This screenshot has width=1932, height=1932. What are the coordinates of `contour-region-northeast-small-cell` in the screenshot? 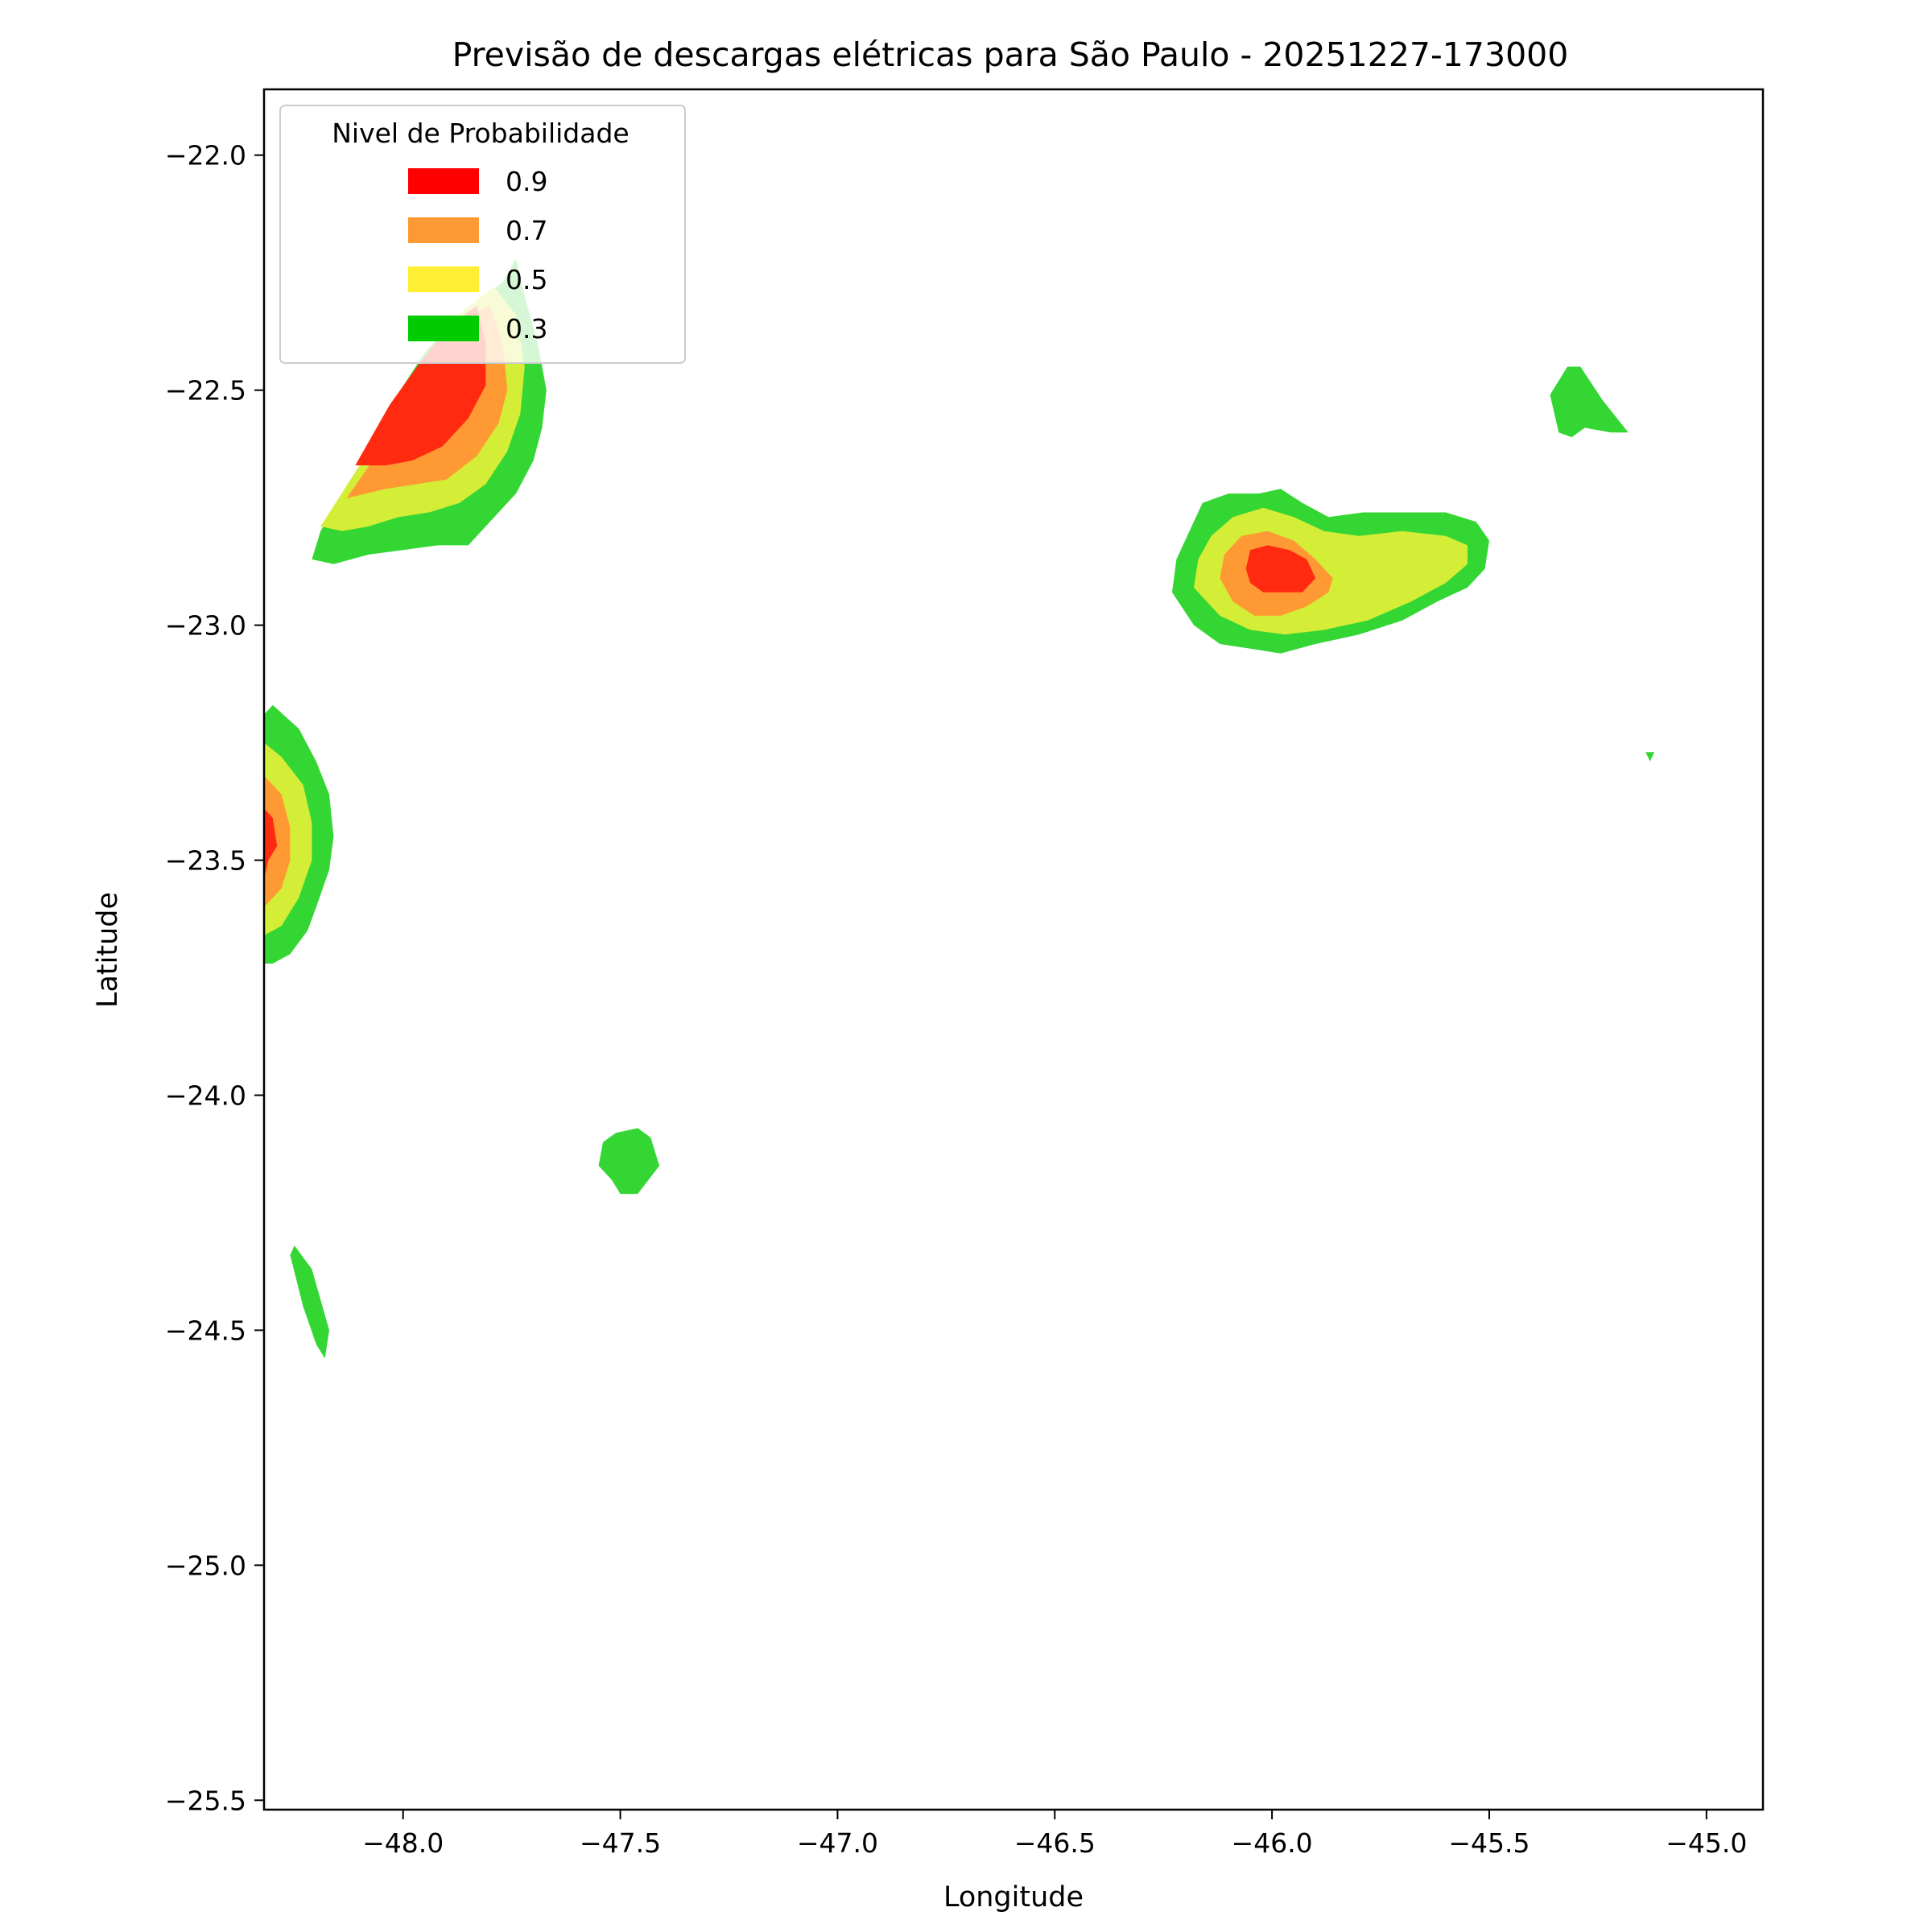 It's located at (1589, 402).